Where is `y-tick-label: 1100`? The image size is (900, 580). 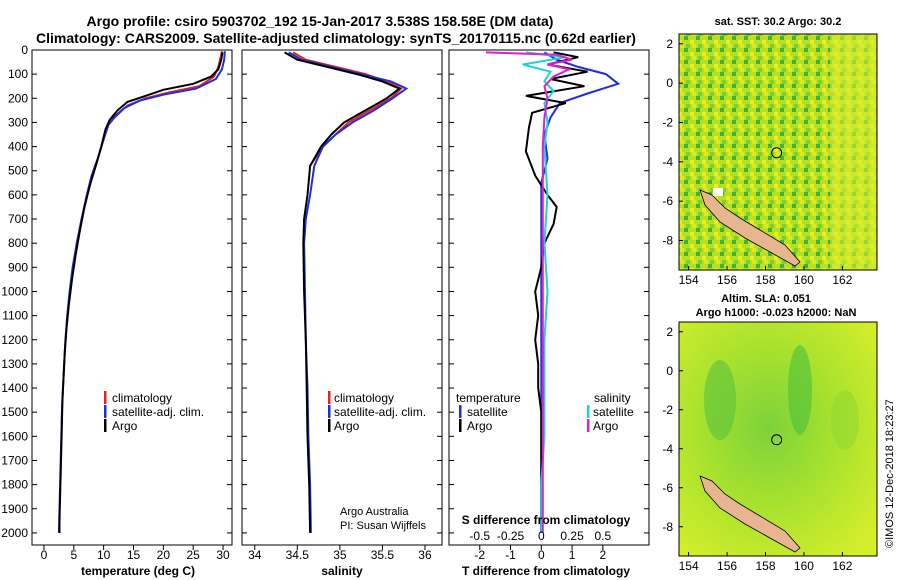 y-tick-label: 1100 is located at coordinates (15, 316).